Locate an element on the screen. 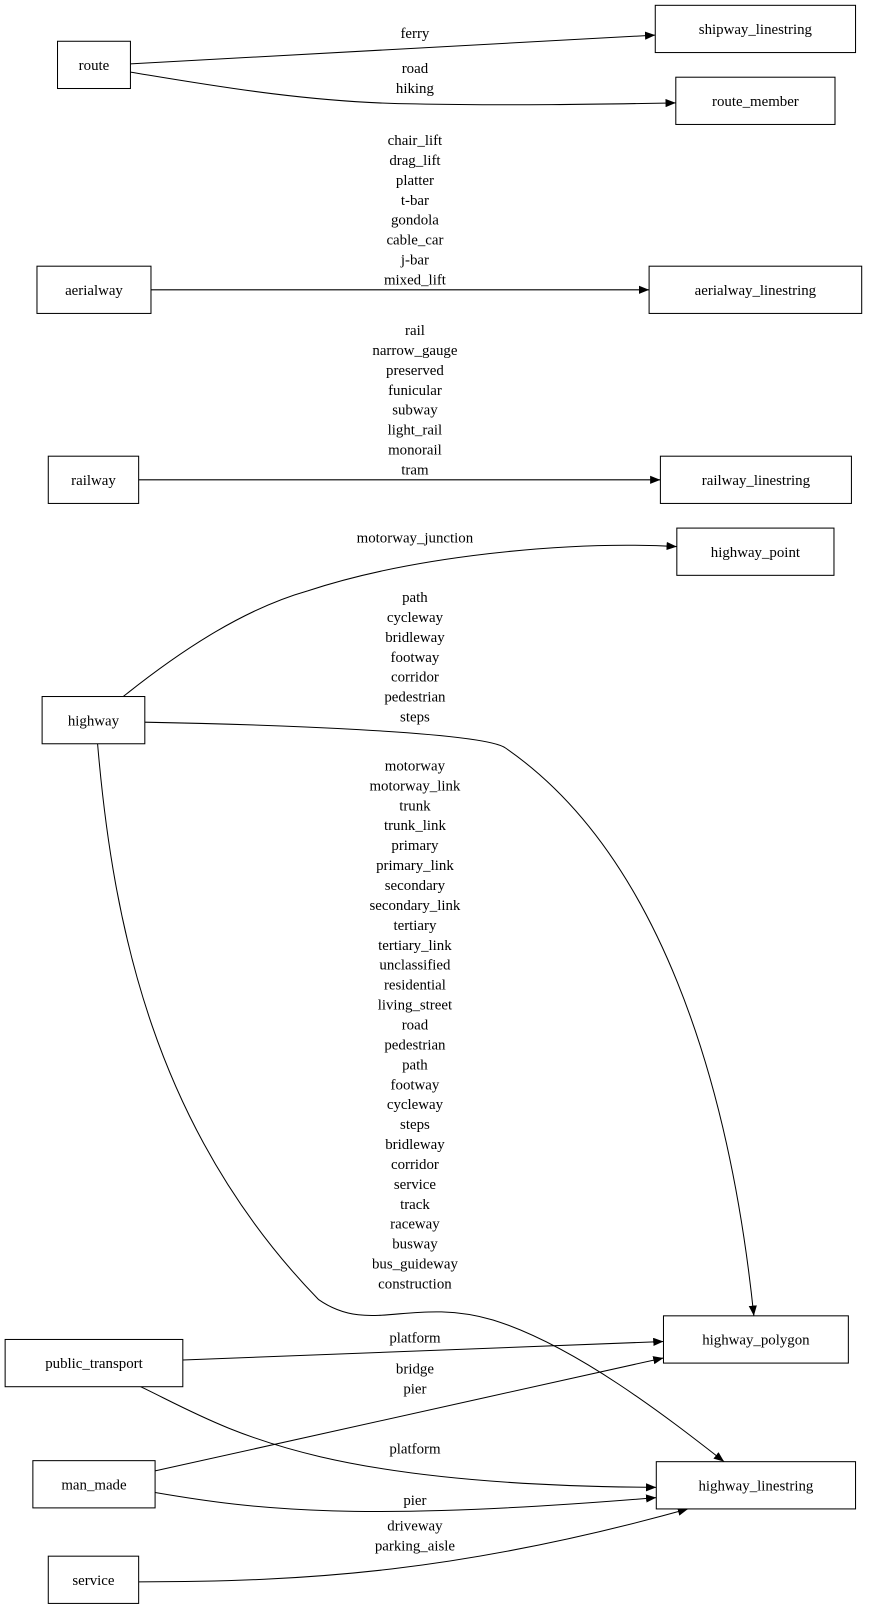 Image resolution: width=873 pixels, height=1619 pixels. edge-label: motorway_junction is located at coordinates (415, 538).